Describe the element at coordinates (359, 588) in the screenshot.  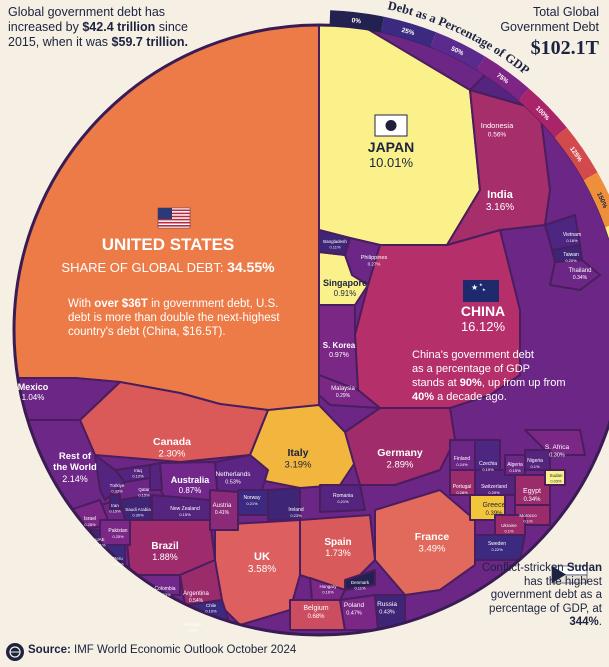
I see `label-denmark-share: 0.11%` at that location.